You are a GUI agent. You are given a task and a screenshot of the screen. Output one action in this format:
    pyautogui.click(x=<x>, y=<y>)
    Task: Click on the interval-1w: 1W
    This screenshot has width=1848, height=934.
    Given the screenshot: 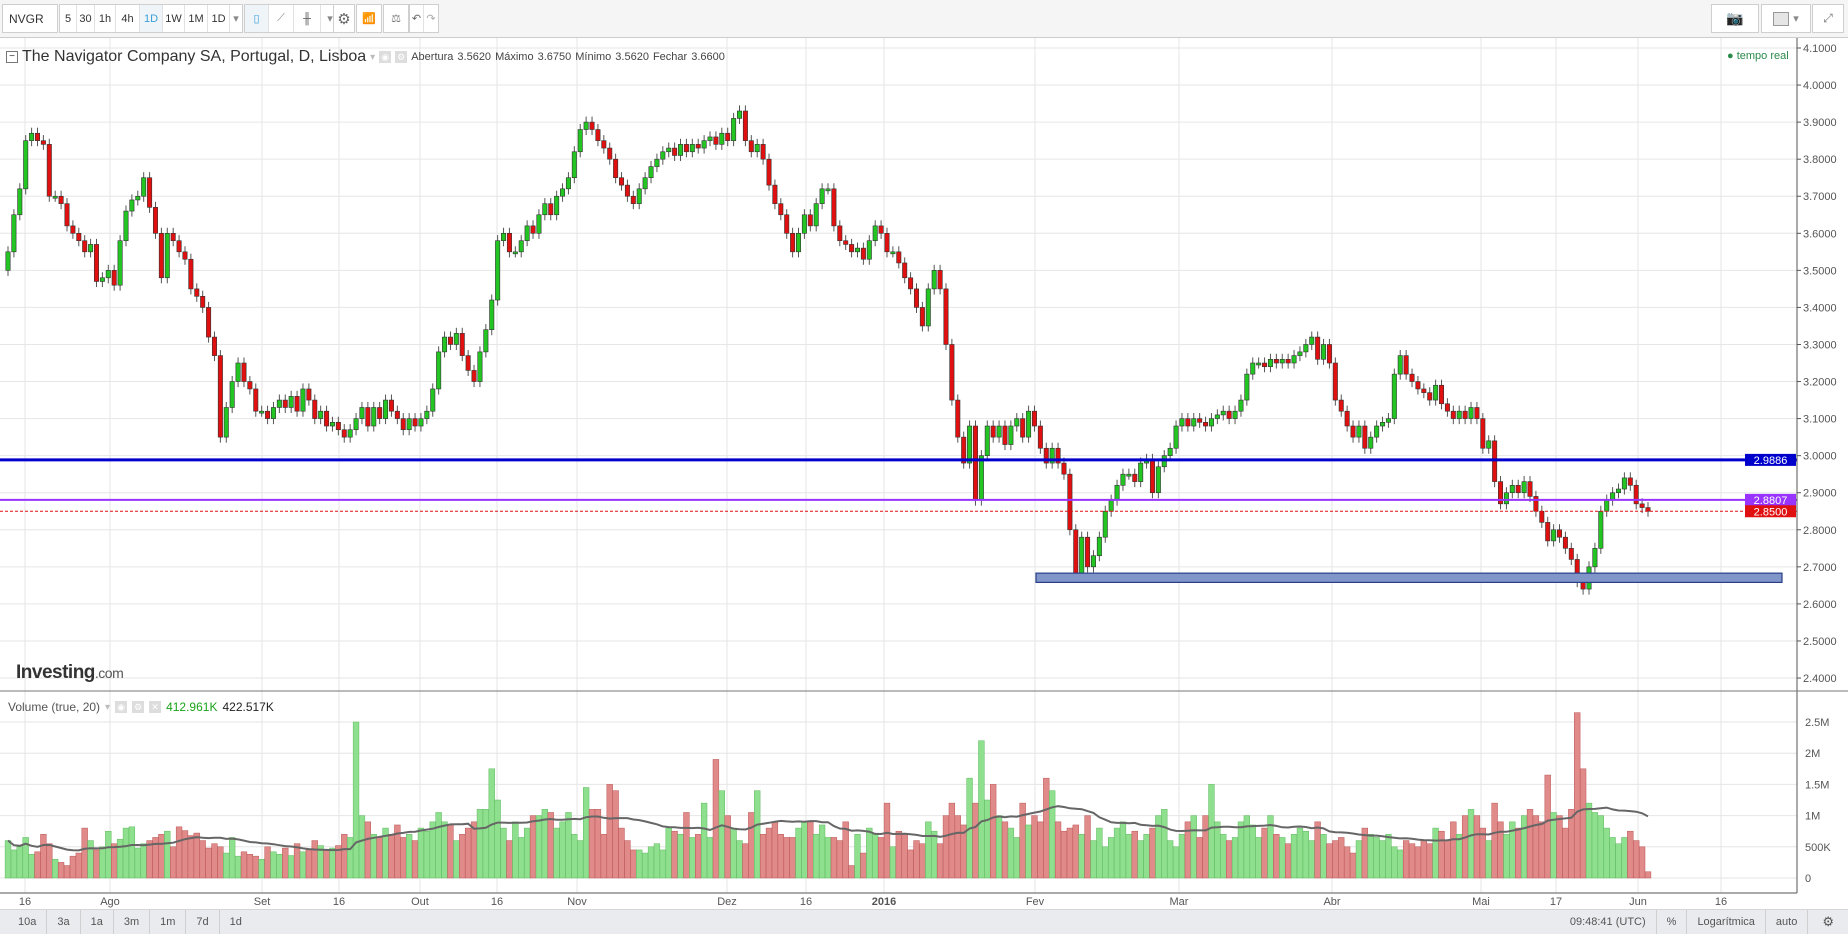 What is the action you would take?
    pyautogui.click(x=174, y=18)
    